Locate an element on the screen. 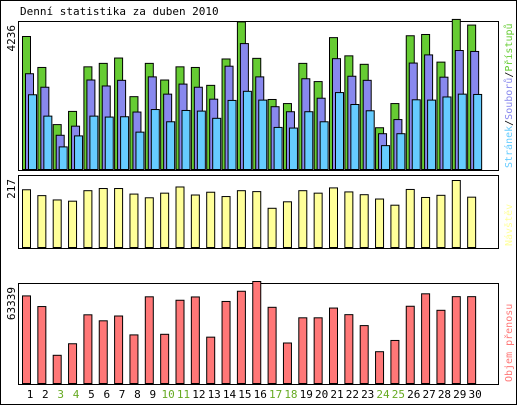 The width and height of the screenshot is (517, 410). side-legend-part-1: / is located at coordinates (509, 123).